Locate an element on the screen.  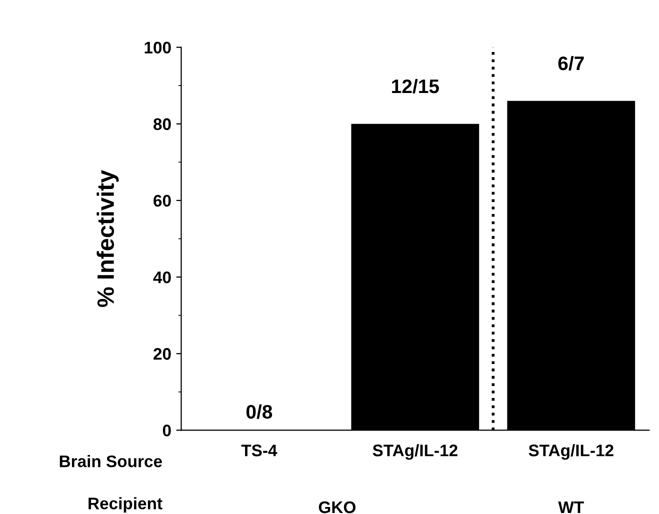
data-label: 0/8 is located at coordinates (259, 411).